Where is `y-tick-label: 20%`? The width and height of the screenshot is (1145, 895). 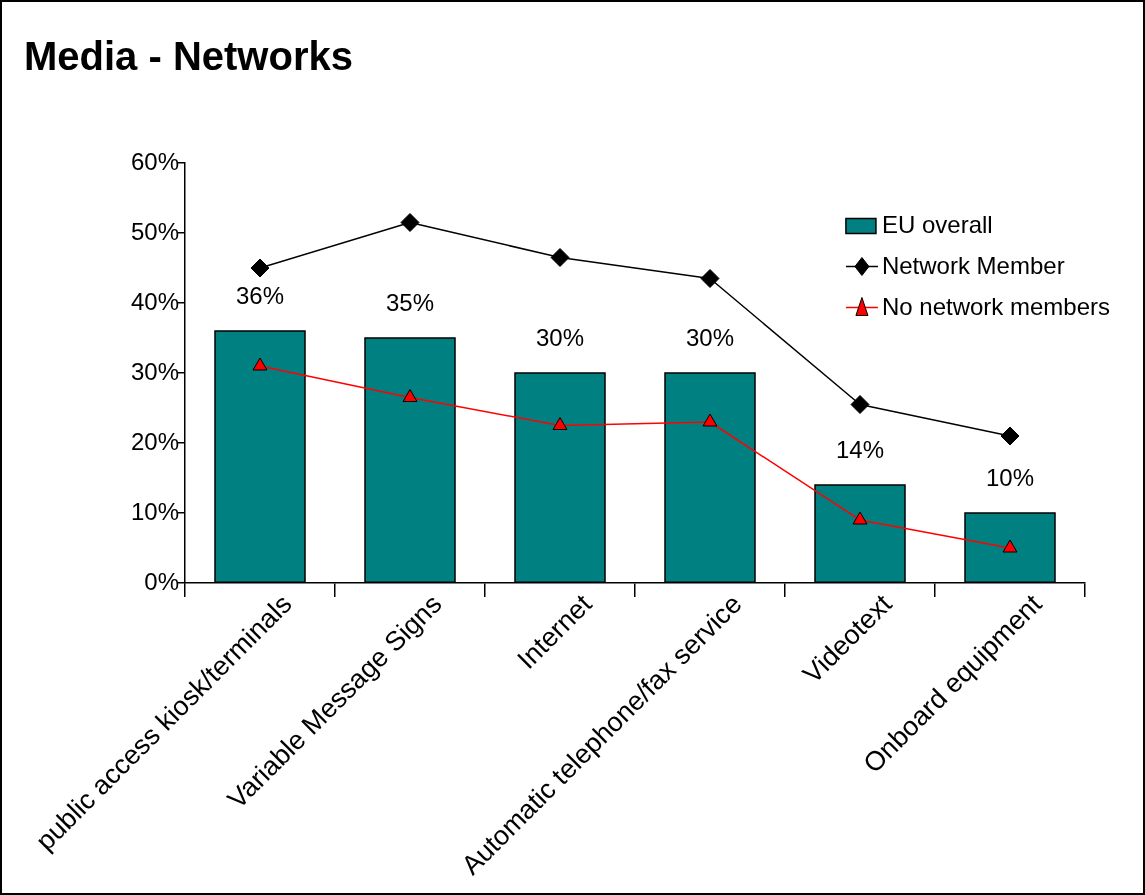
y-tick-label: 20% is located at coordinates (154, 441).